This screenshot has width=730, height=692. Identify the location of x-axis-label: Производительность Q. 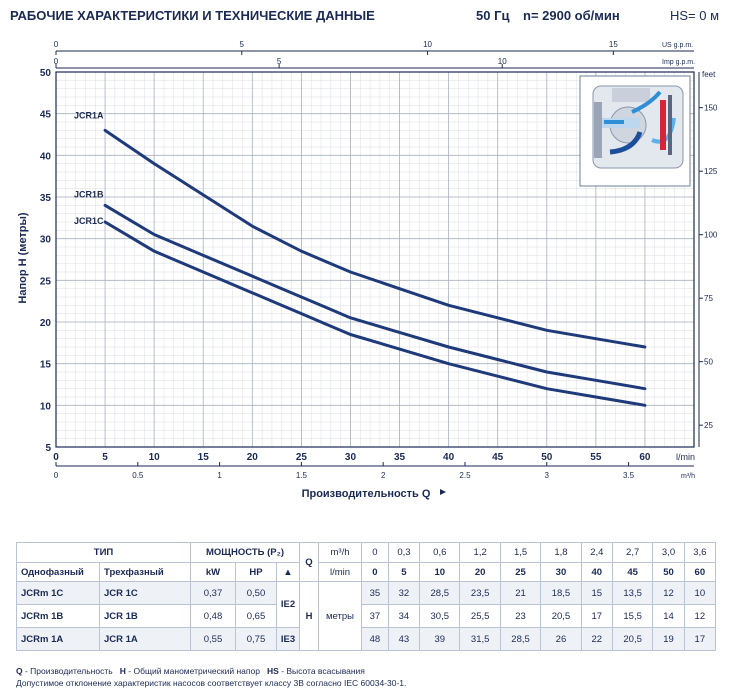
(366, 494).